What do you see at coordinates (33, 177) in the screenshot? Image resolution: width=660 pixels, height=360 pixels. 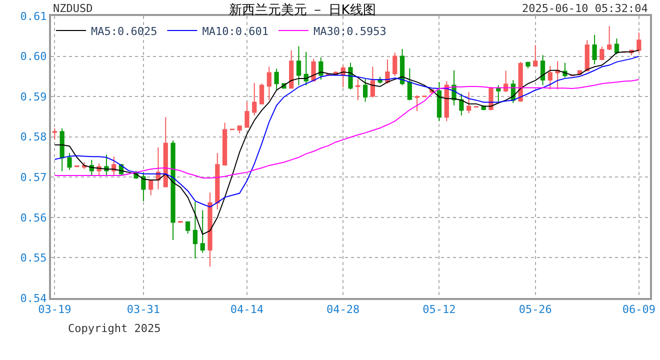 I see `y-tick-label: 0.57` at bounding box center [33, 177].